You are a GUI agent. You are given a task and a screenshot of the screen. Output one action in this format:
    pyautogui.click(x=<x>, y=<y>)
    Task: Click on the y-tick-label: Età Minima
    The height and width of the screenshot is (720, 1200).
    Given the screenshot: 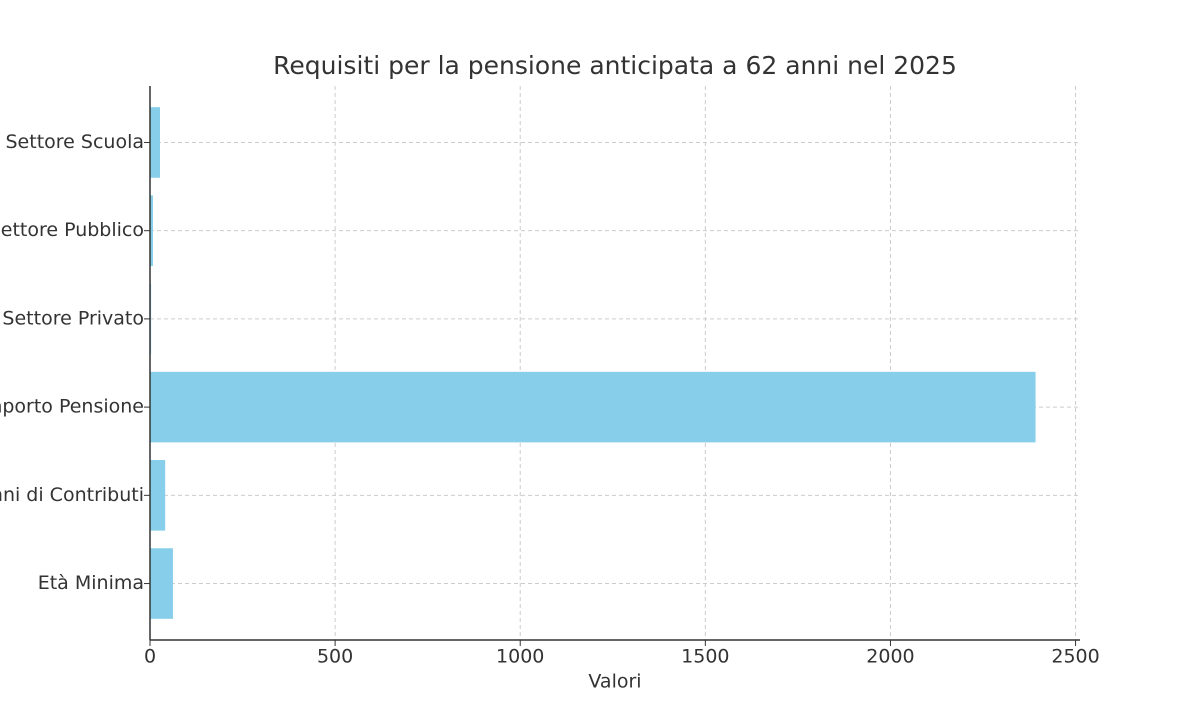 What is the action you would take?
    pyautogui.click(x=91, y=583)
    